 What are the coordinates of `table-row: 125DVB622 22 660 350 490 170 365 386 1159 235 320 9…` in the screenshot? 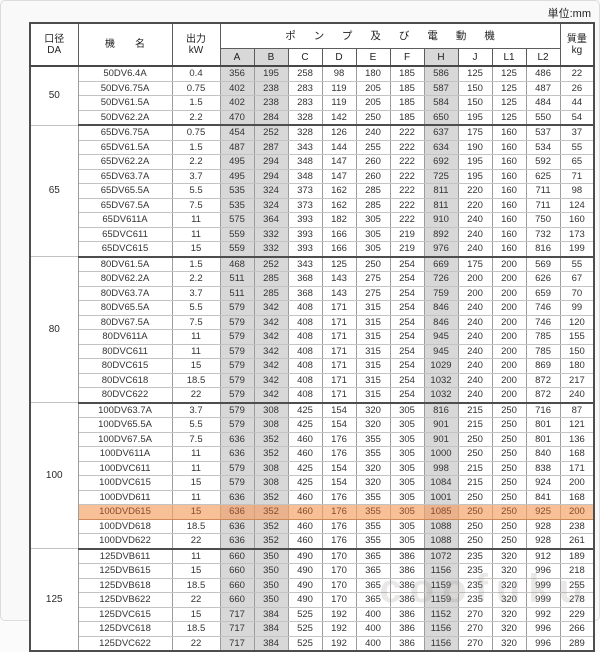 It's located at (312, 600).